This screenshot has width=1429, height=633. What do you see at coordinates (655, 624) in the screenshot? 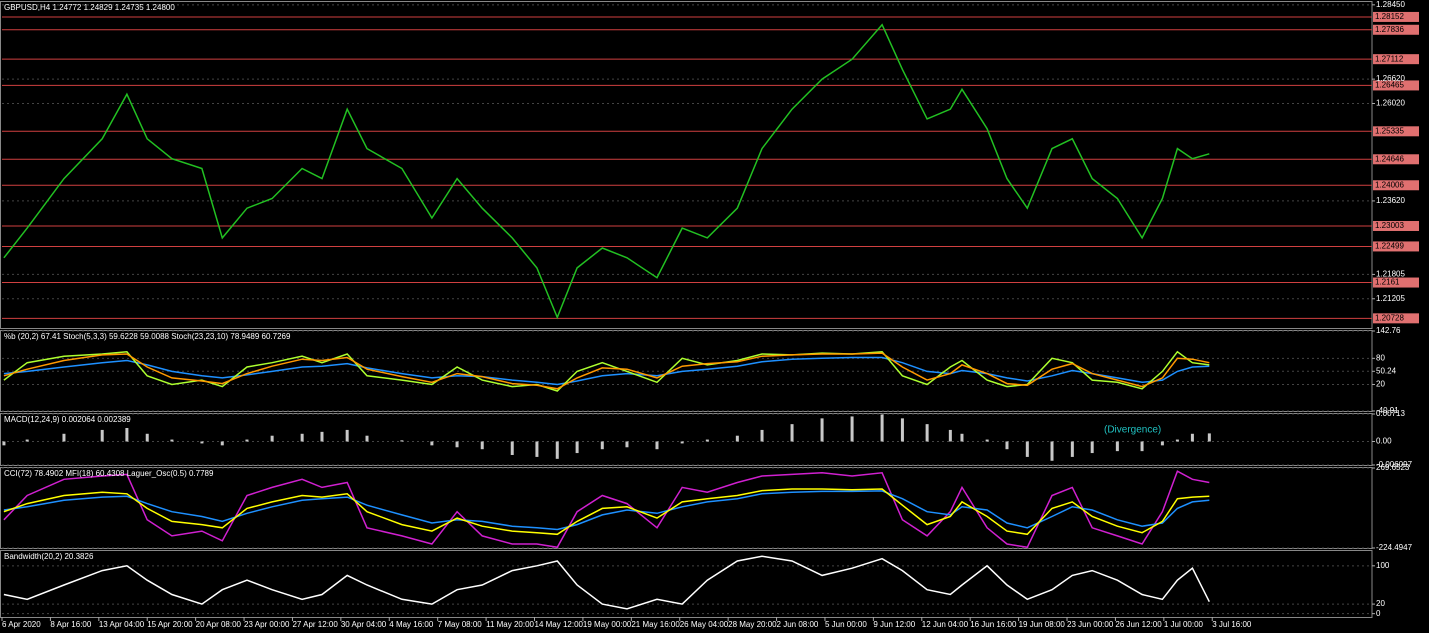
I see `x-tick-label: 21 May 16:00` at bounding box center [655, 624].